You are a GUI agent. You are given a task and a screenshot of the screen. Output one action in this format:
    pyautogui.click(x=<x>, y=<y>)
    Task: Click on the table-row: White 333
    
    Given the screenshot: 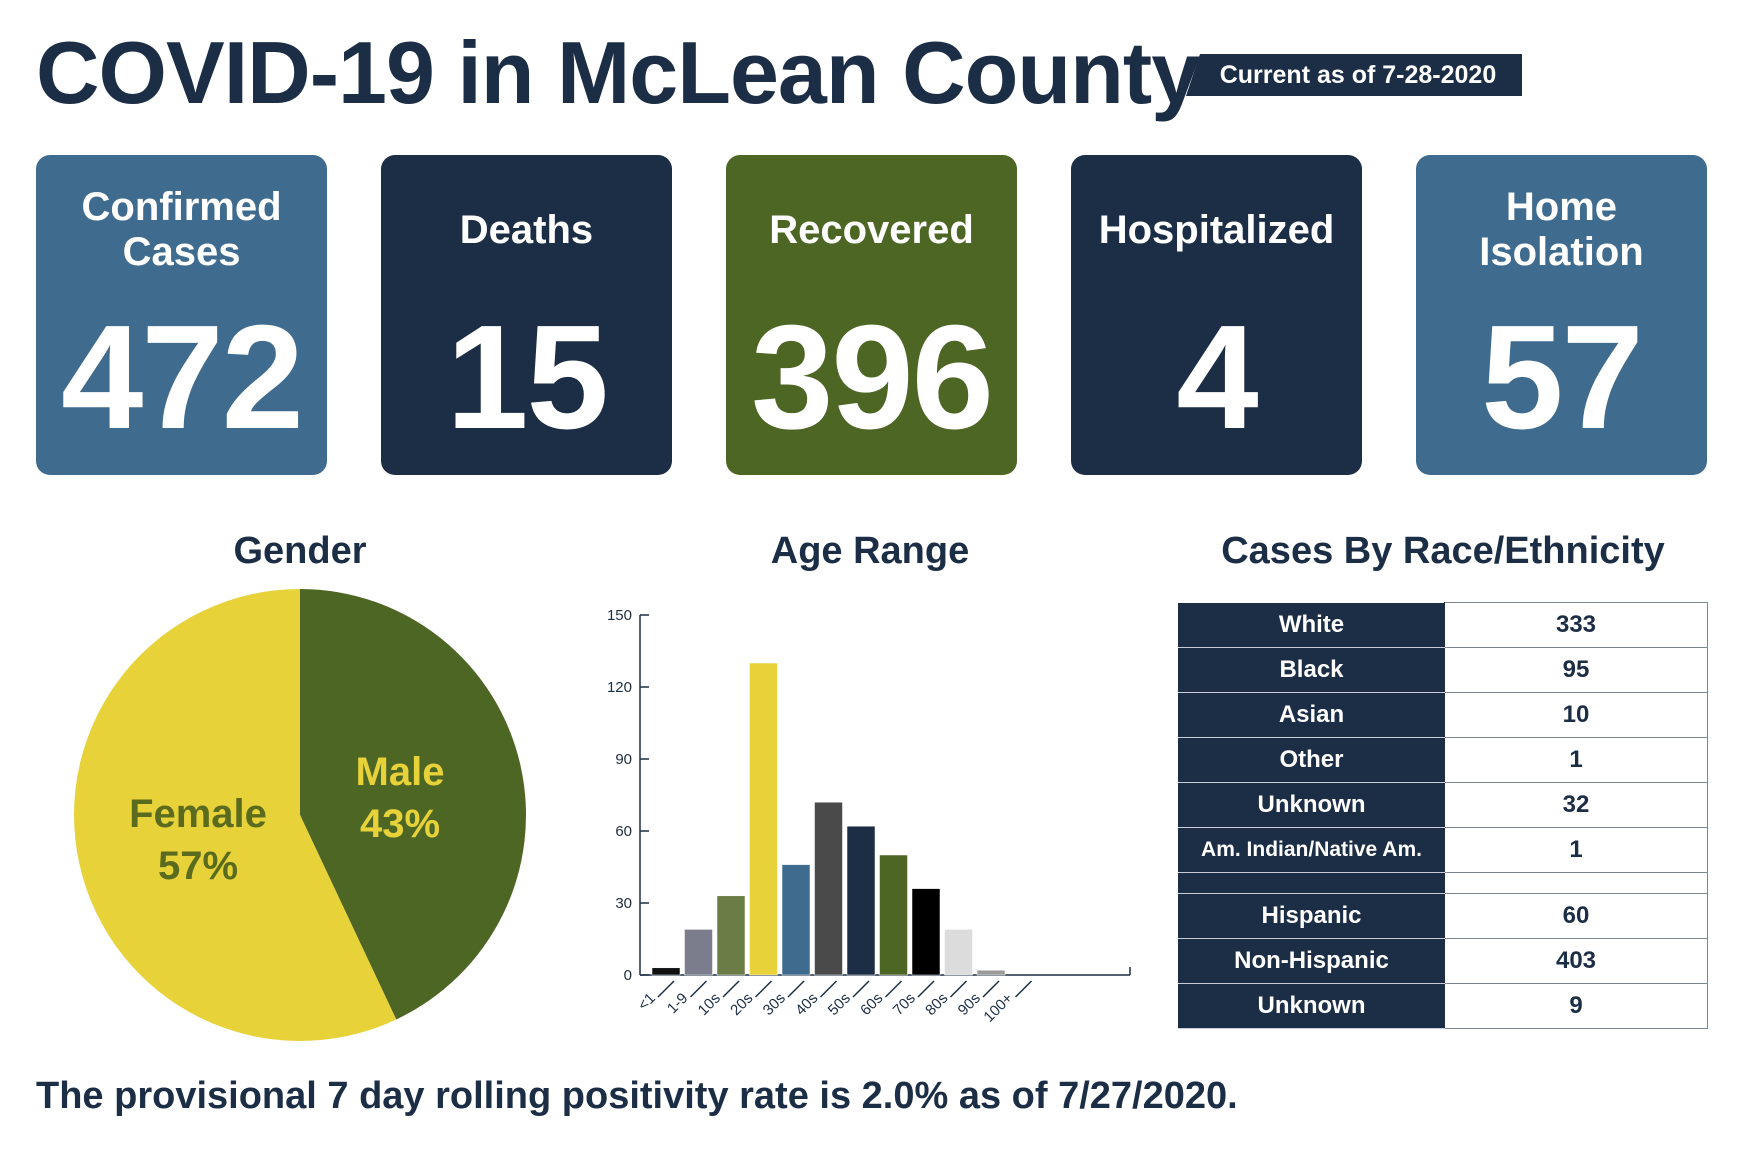 What is the action you would take?
    pyautogui.click(x=1443, y=625)
    